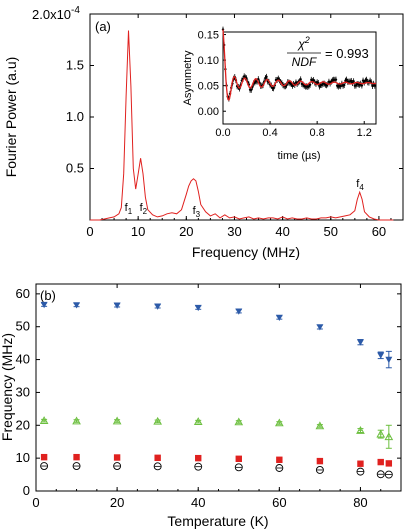 The image size is (416, 530). What do you see at coordinates (103, 26) in the screenshot?
I see `panel-a-label: (a)` at bounding box center [103, 26].